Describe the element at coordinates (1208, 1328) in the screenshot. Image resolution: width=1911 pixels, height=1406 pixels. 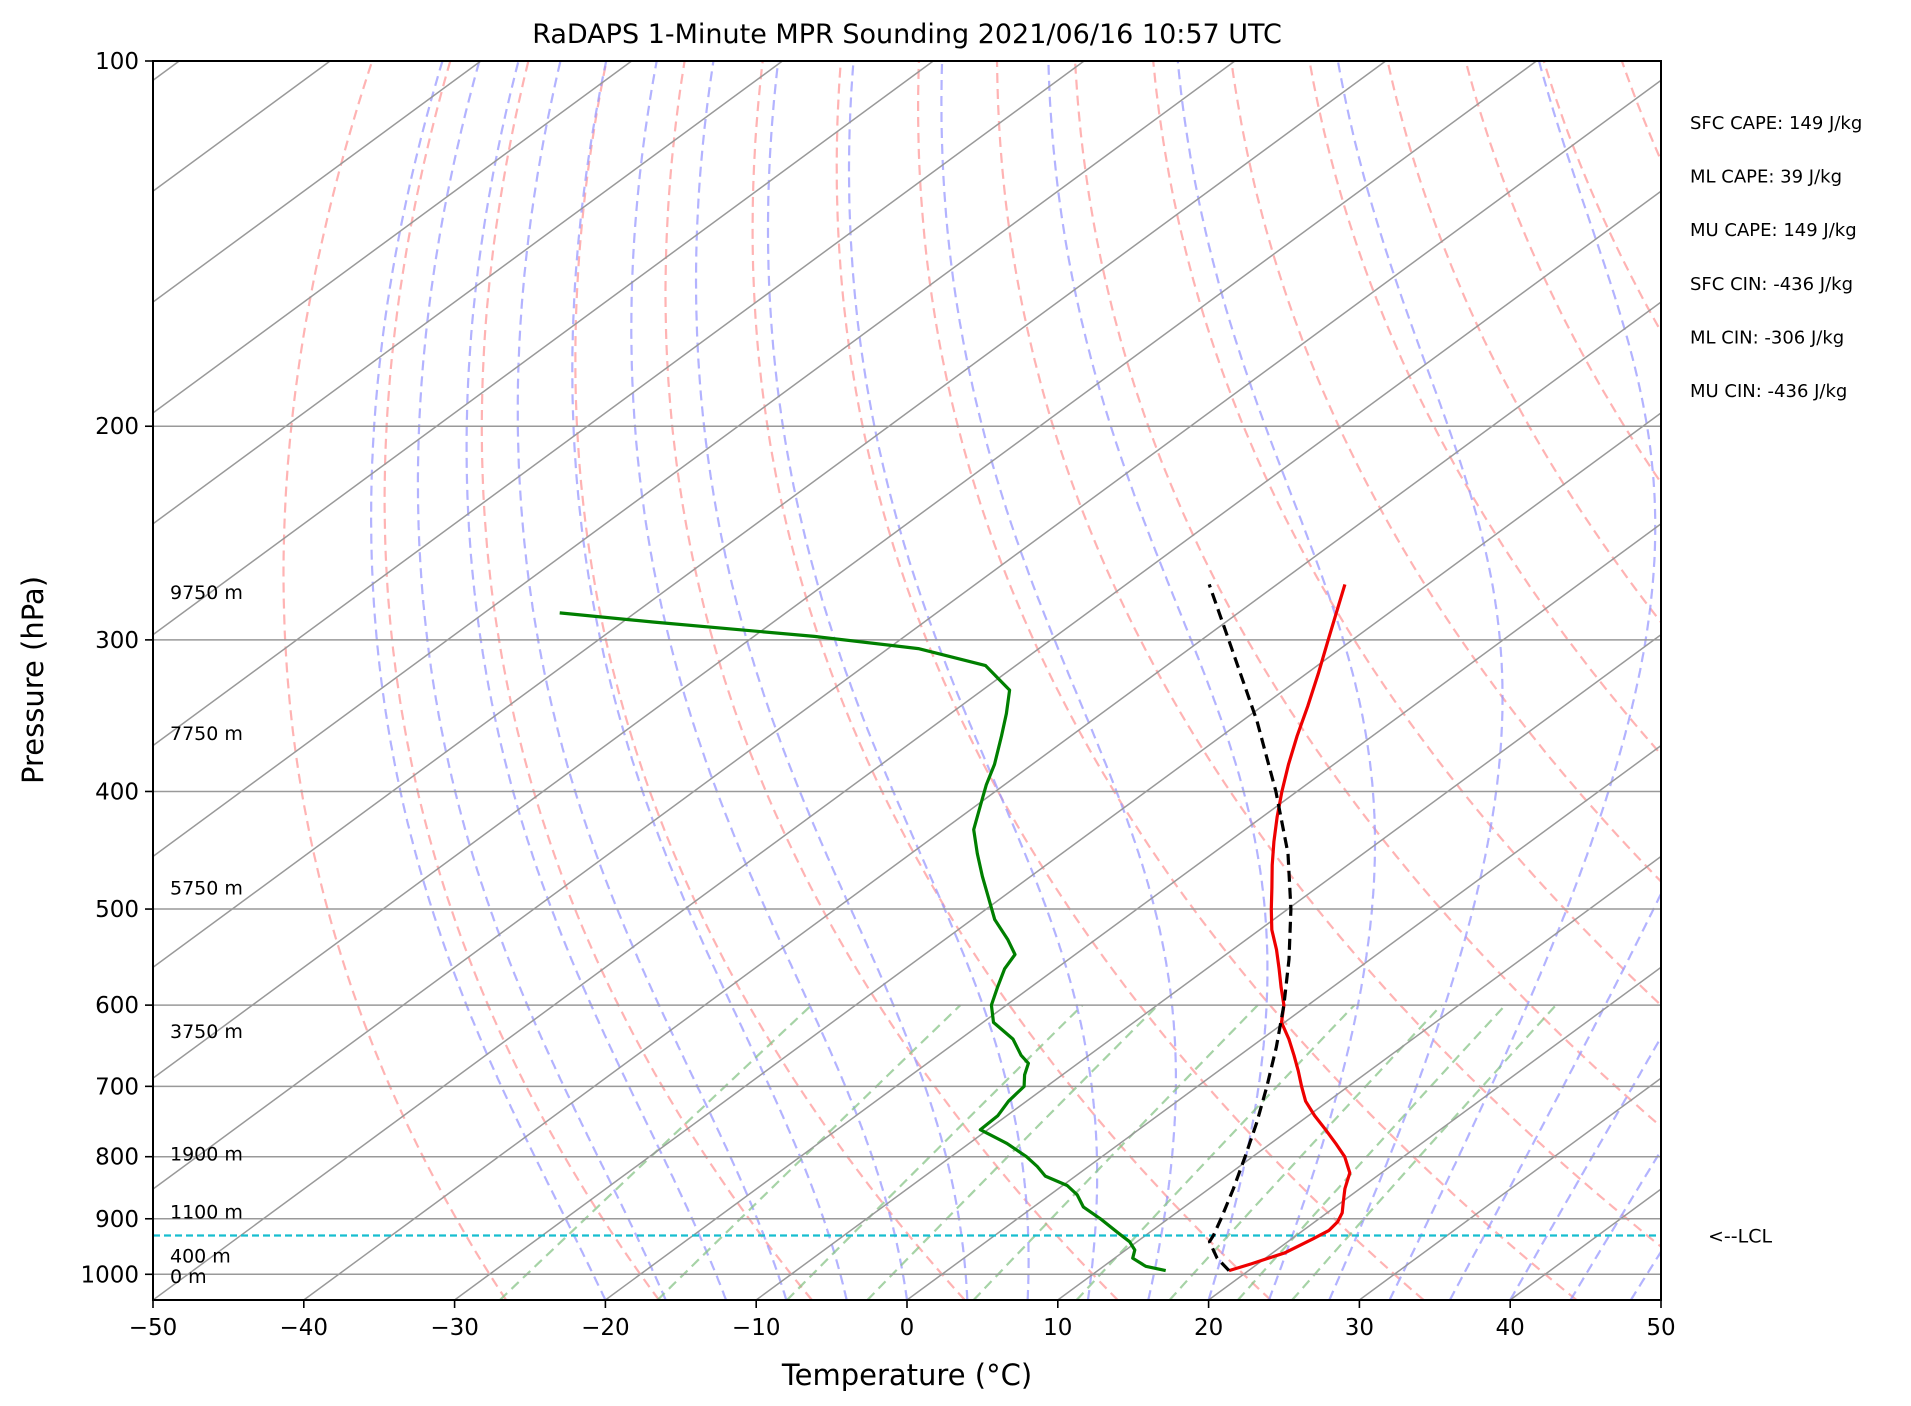
I see `x-tick-label: 20` at that location.